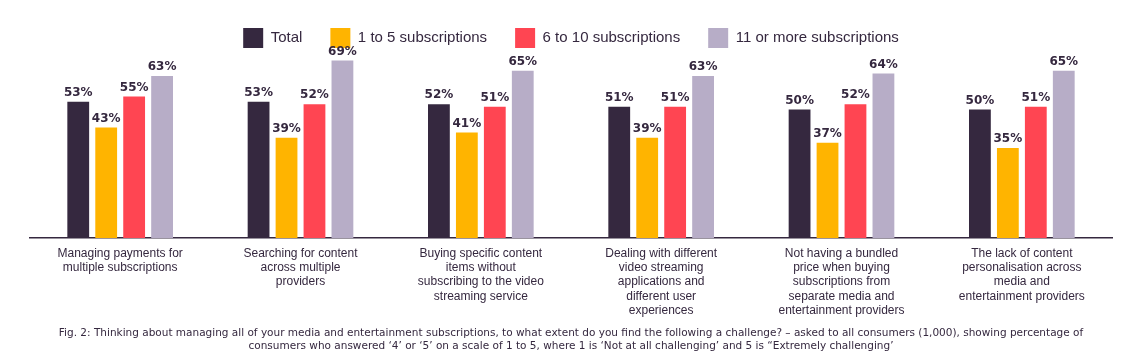 The width and height of the screenshot is (1142, 361). What do you see at coordinates (883, 63) in the screenshot?
I see `data-label: 64%` at bounding box center [883, 63].